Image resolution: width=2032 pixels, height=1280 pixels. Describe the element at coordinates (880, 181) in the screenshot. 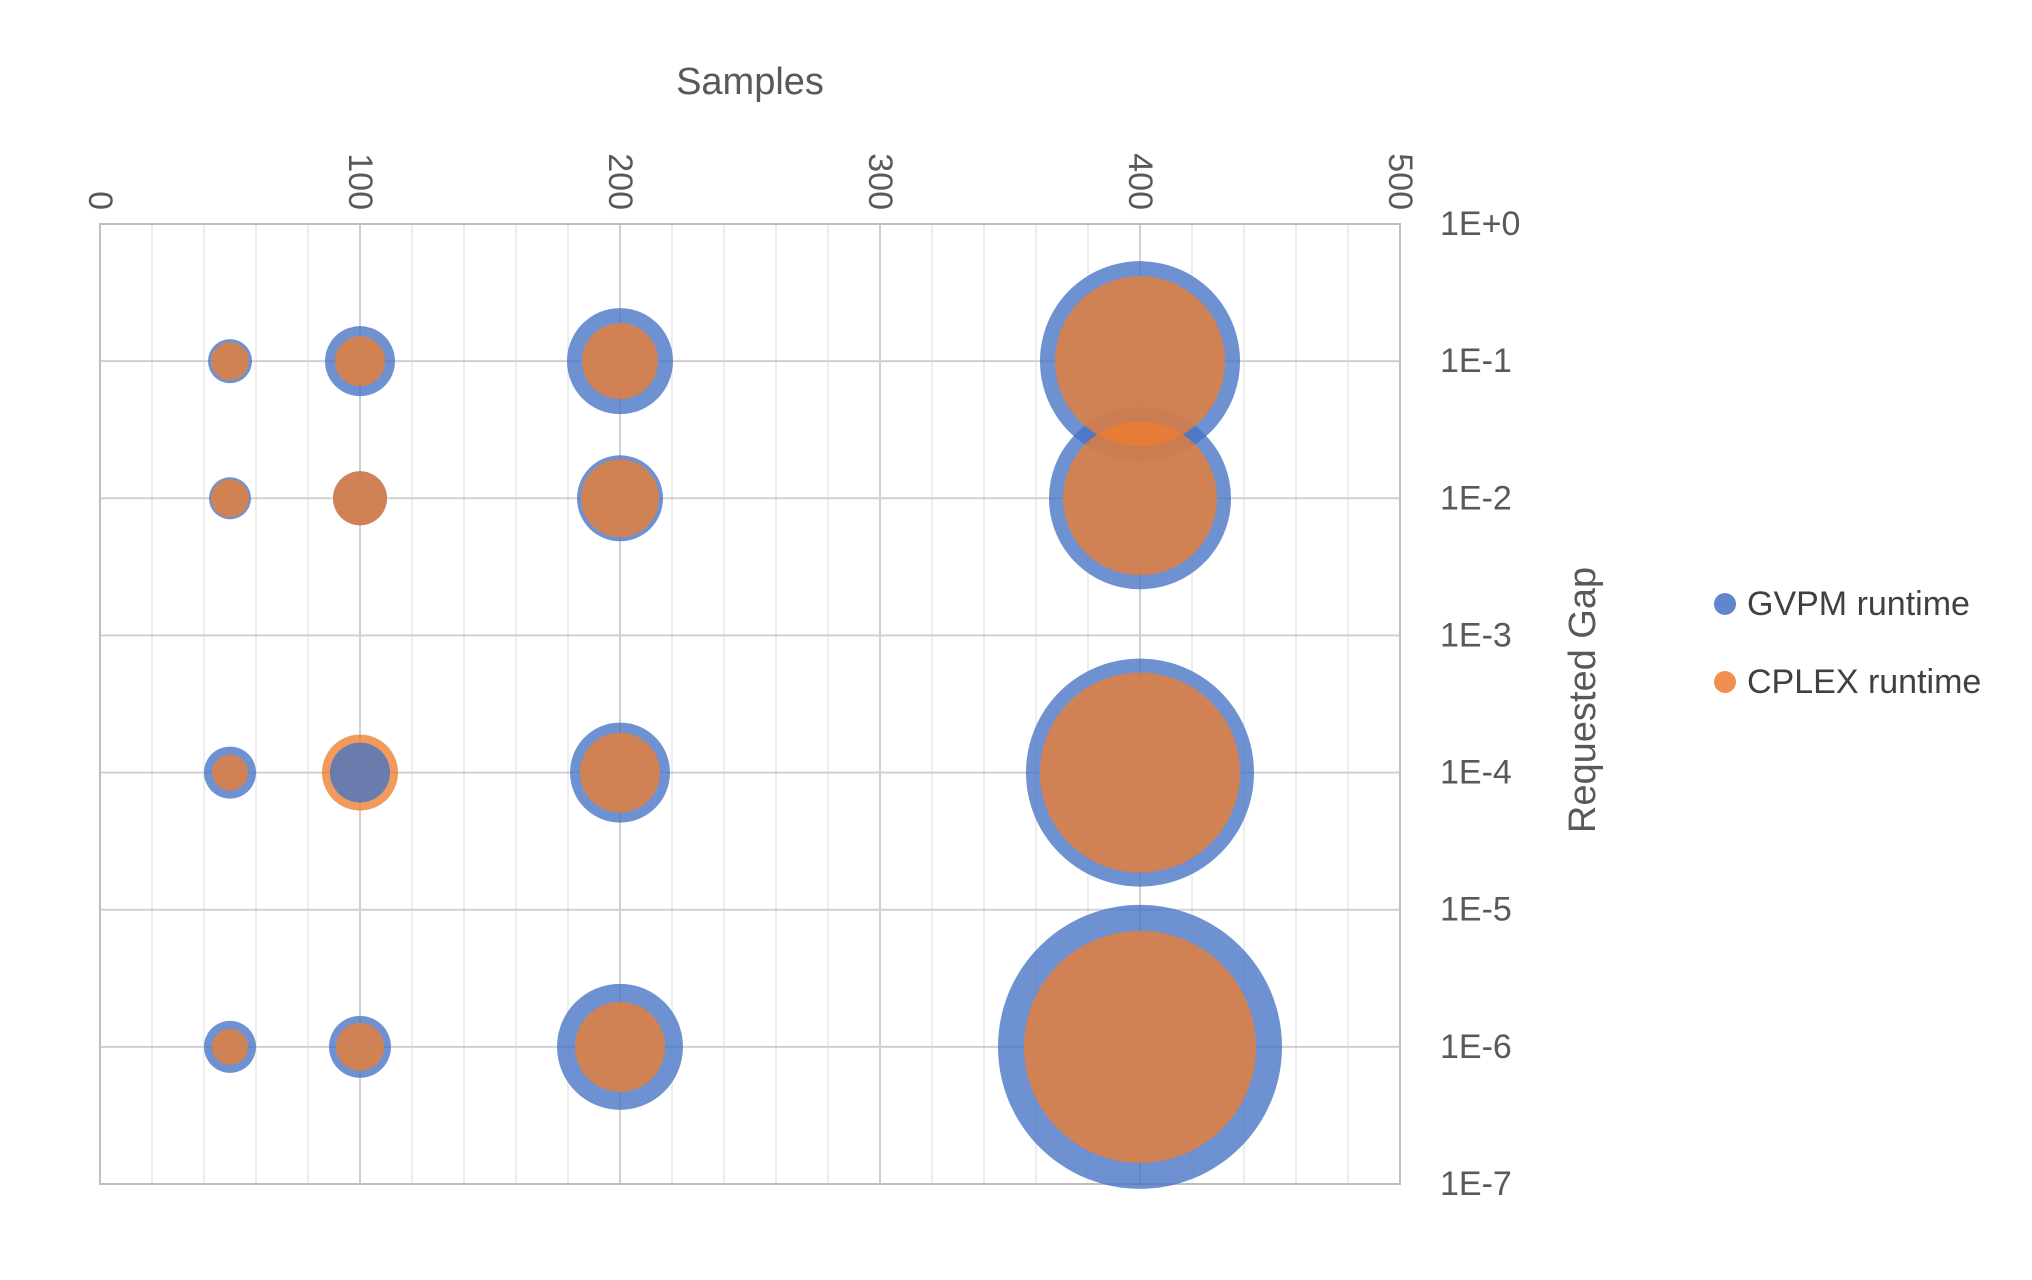

I see `x-tick-label: 300` at that location.